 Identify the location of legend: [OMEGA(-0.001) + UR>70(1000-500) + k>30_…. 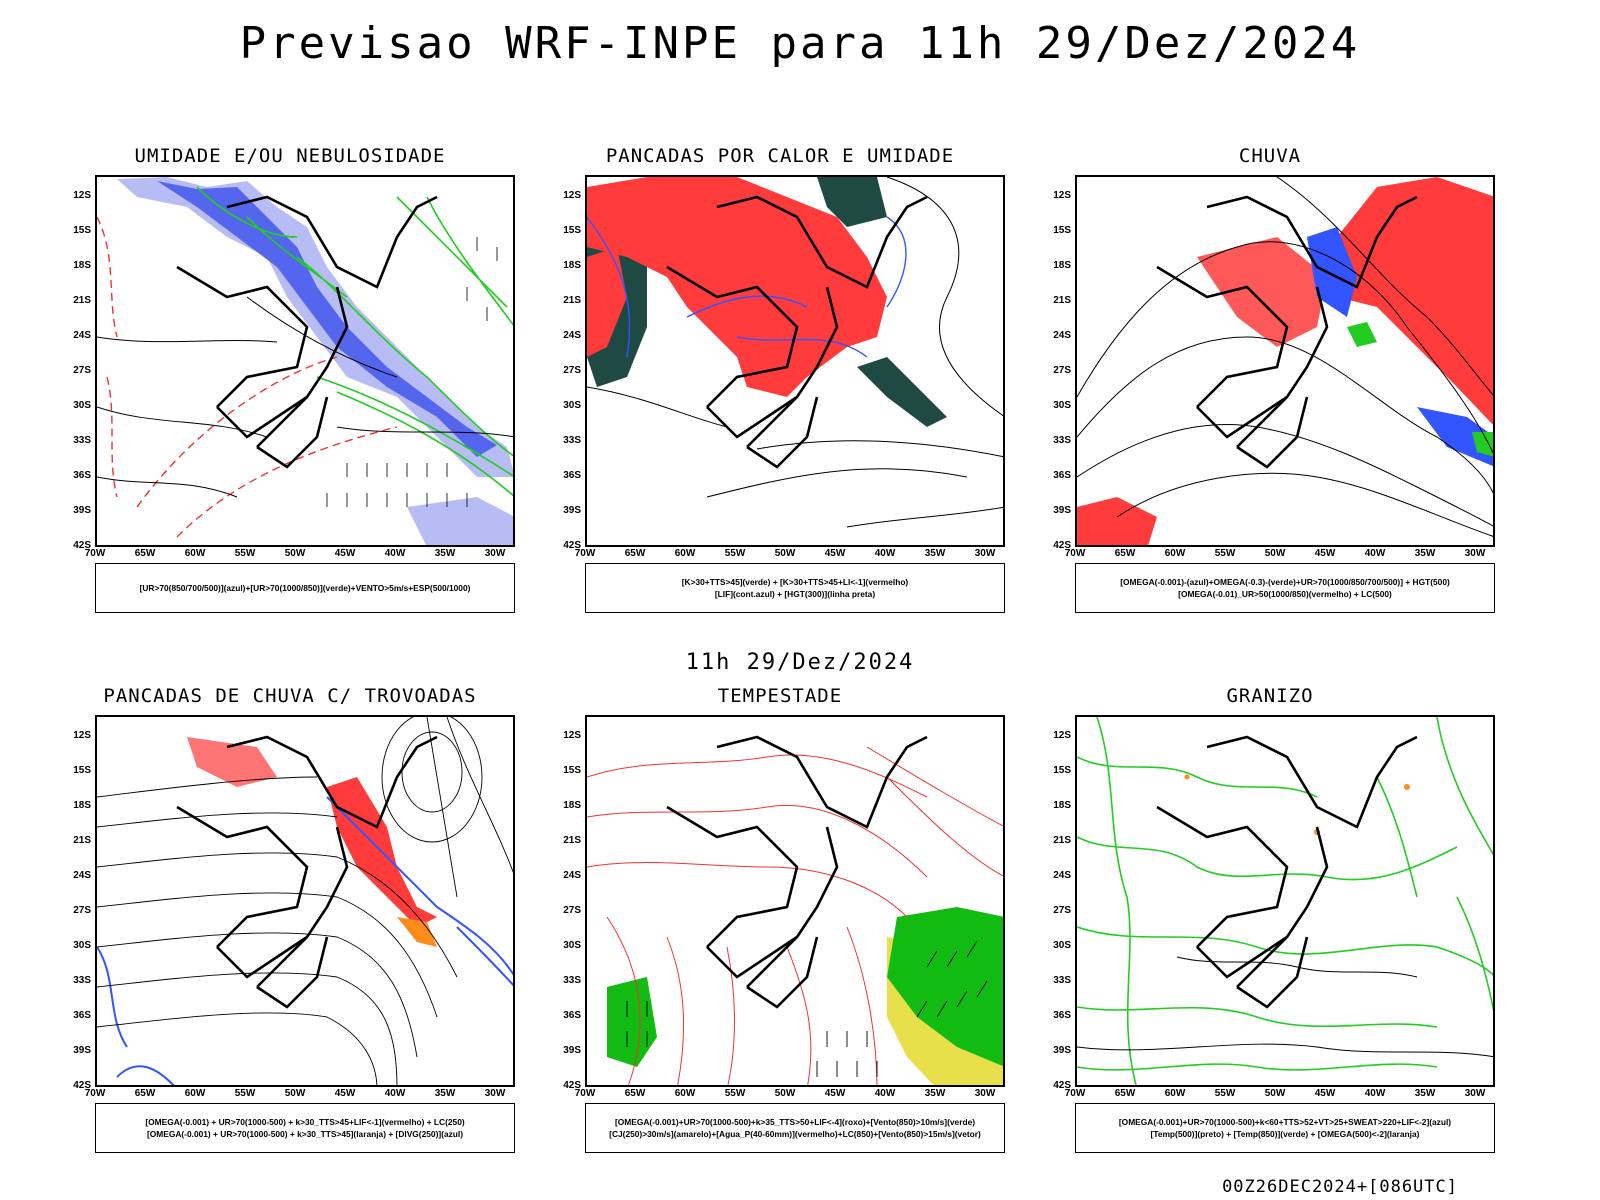
(305, 1128).